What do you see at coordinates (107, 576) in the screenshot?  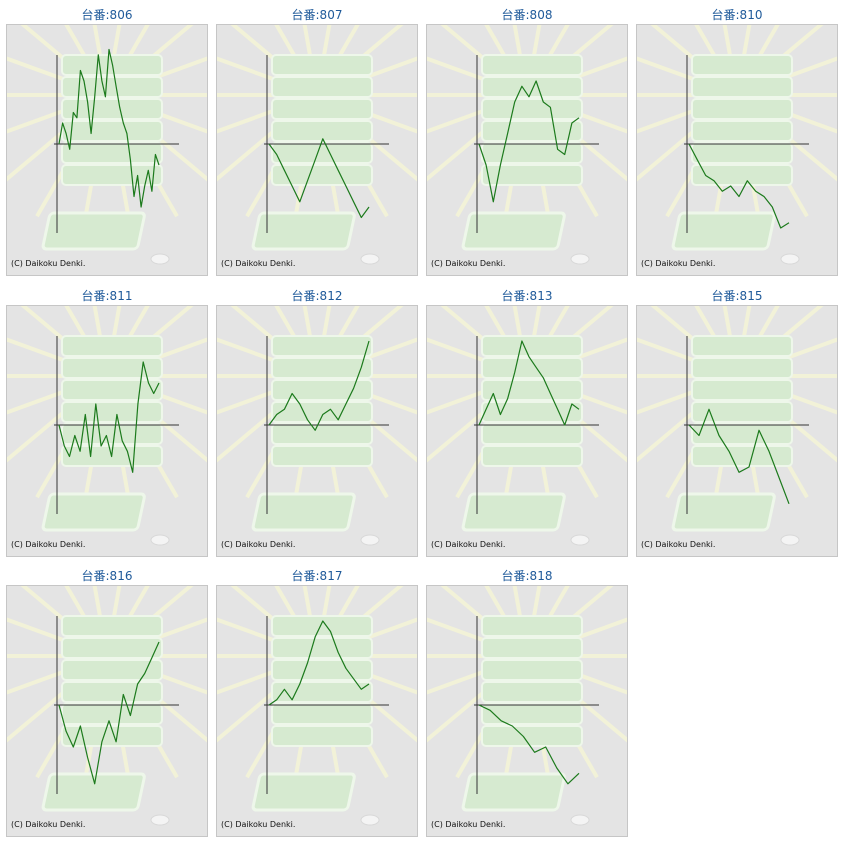 I see `chart-title: 台番:816` at bounding box center [107, 576].